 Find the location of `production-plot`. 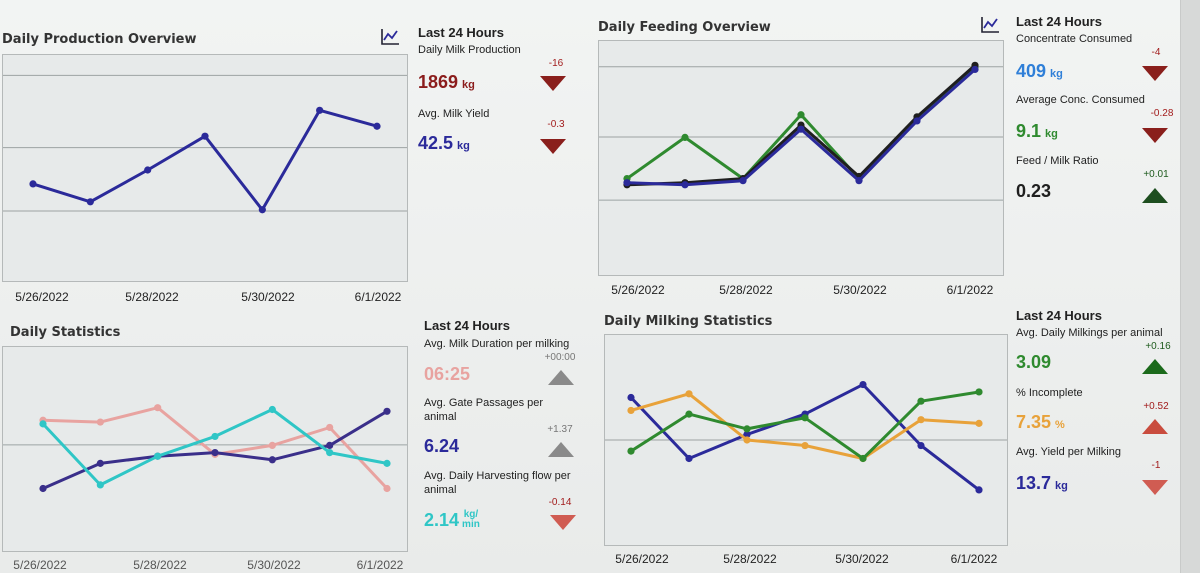

production-plot is located at coordinates (205, 168).